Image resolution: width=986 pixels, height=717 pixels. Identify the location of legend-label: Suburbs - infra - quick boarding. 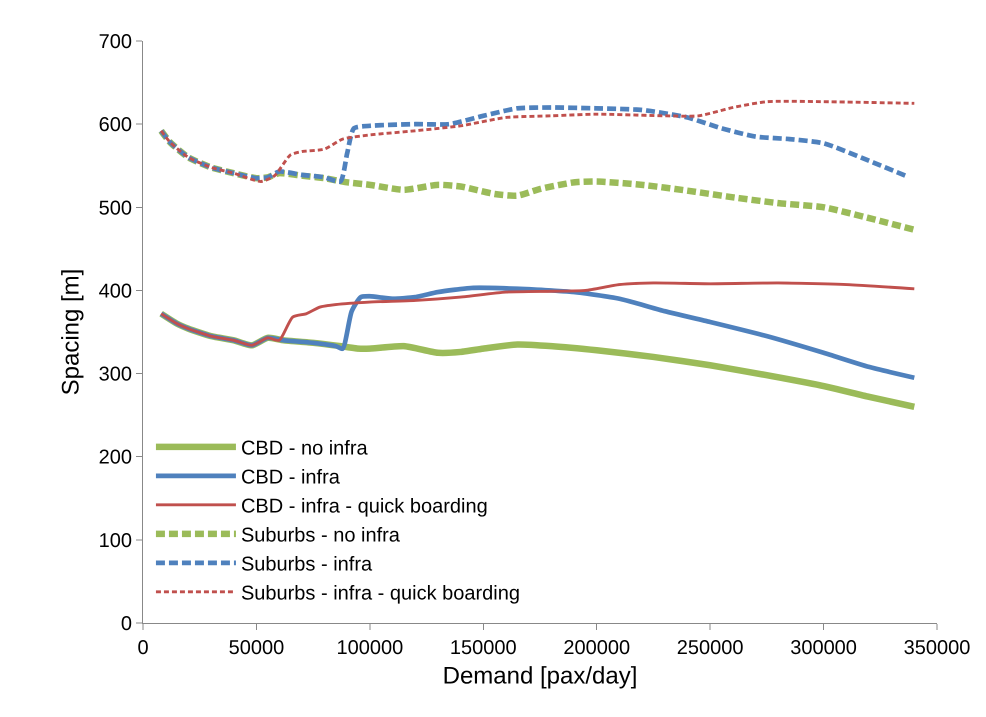
(380, 593).